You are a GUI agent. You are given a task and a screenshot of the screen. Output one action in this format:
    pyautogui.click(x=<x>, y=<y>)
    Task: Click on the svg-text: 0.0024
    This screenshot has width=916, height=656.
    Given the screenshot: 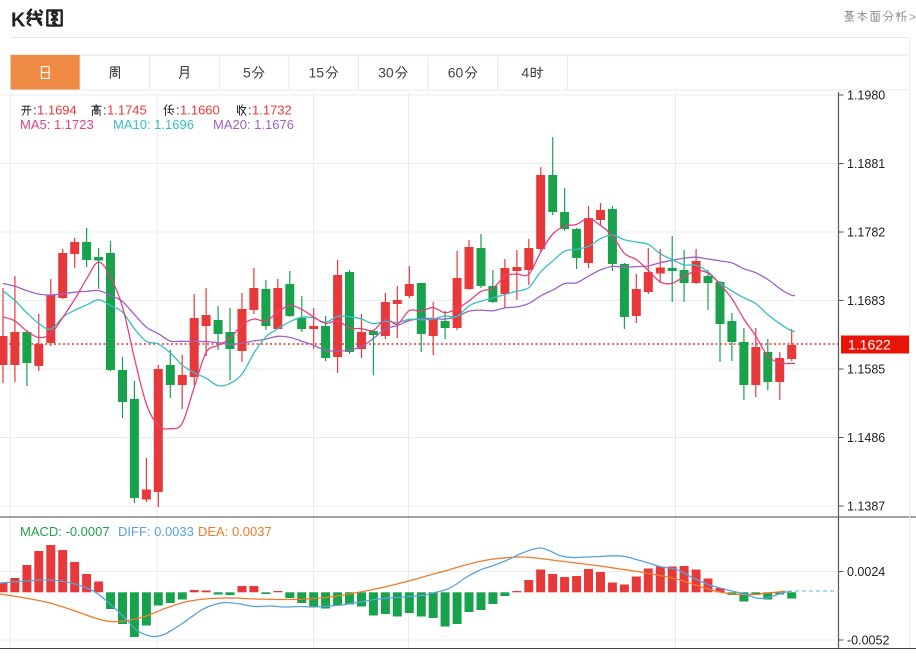 What is the action you would take?
    pyautogui.click(x=866, y=572)
    